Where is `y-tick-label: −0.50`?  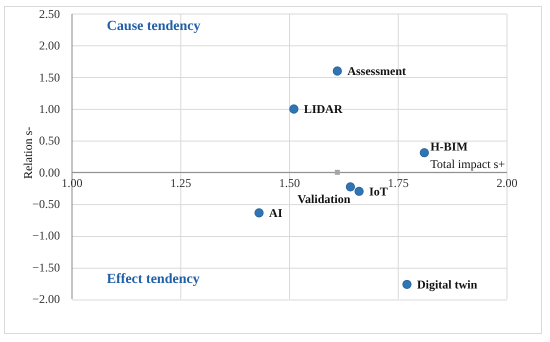 y-tick-label: −0.50 is located at coordinates (46, 204).